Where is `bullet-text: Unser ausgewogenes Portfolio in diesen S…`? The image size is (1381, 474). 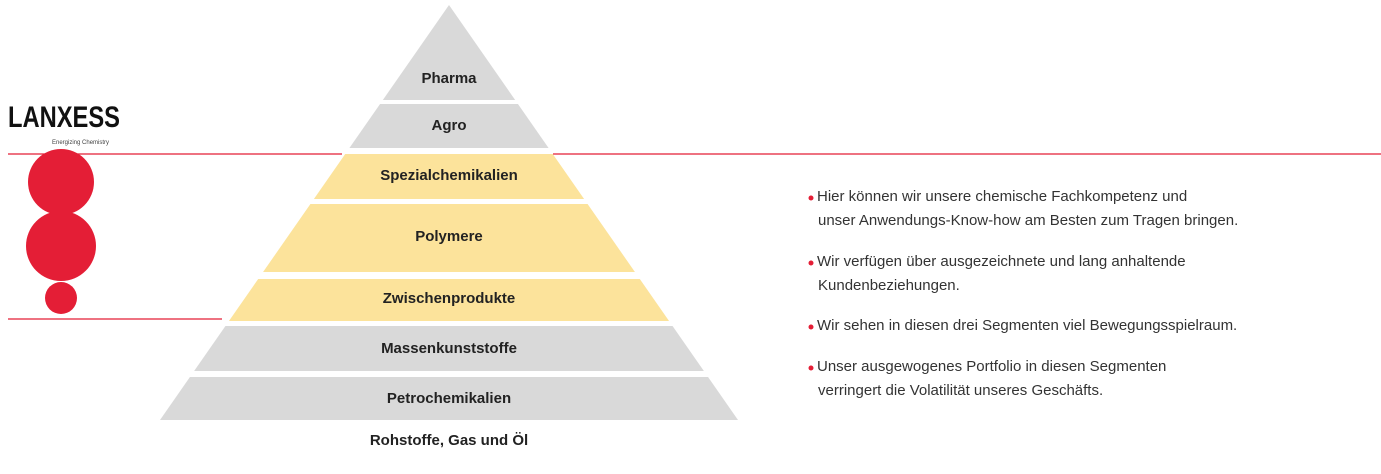 bullet-text: Unser ausgewogenes Portfolio in diesen S… is located at coordinates (991, 366).